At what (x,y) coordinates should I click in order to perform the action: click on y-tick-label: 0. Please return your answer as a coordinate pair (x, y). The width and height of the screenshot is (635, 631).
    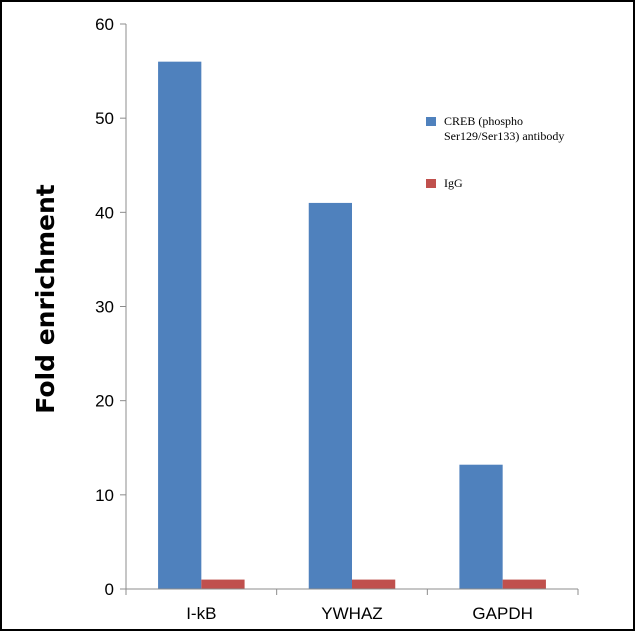
    Looking at the image, I should click on (109, 589).